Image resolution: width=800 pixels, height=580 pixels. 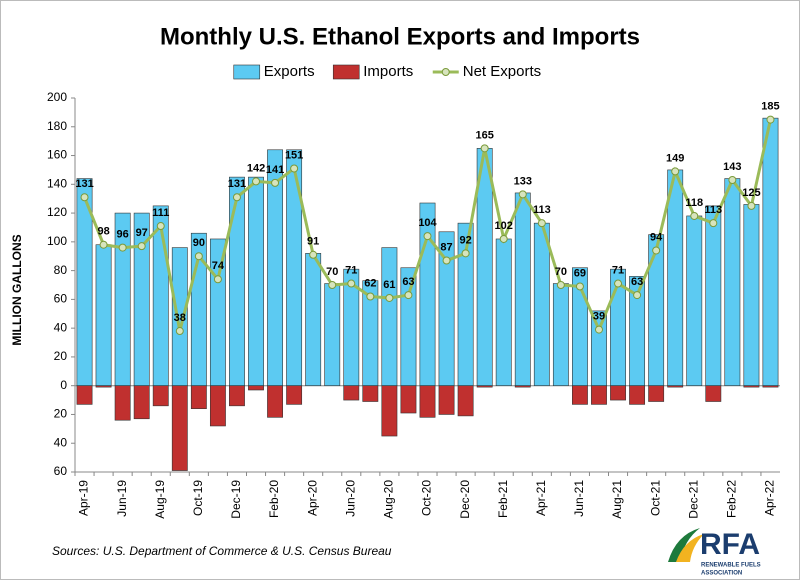 I want to click on y-tick-label: 140, so click(x=57, y=183).